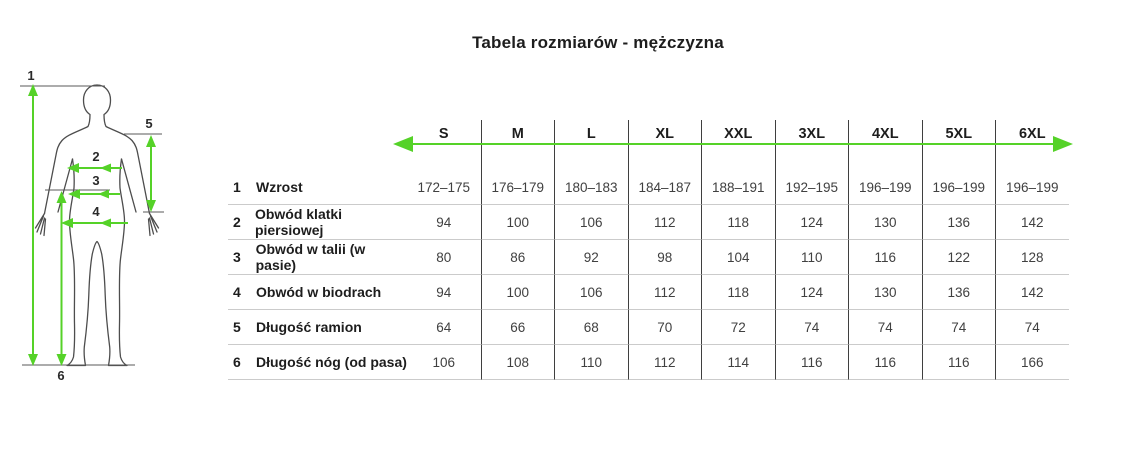  I want to click on row-number: 2, so click(237, 222).